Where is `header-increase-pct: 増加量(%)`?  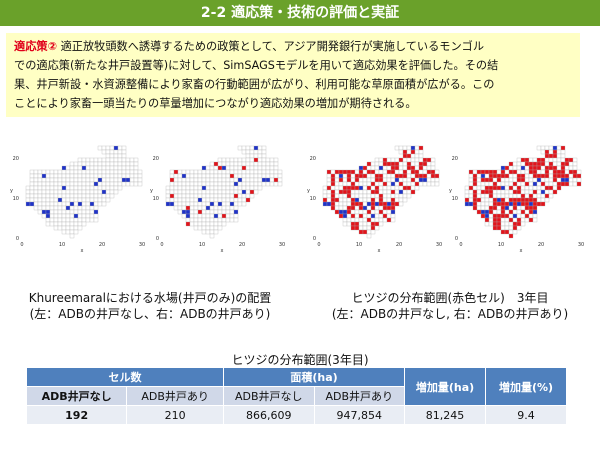 header-increase-pct: 増加量(%) is located at coordinates (526, 386).